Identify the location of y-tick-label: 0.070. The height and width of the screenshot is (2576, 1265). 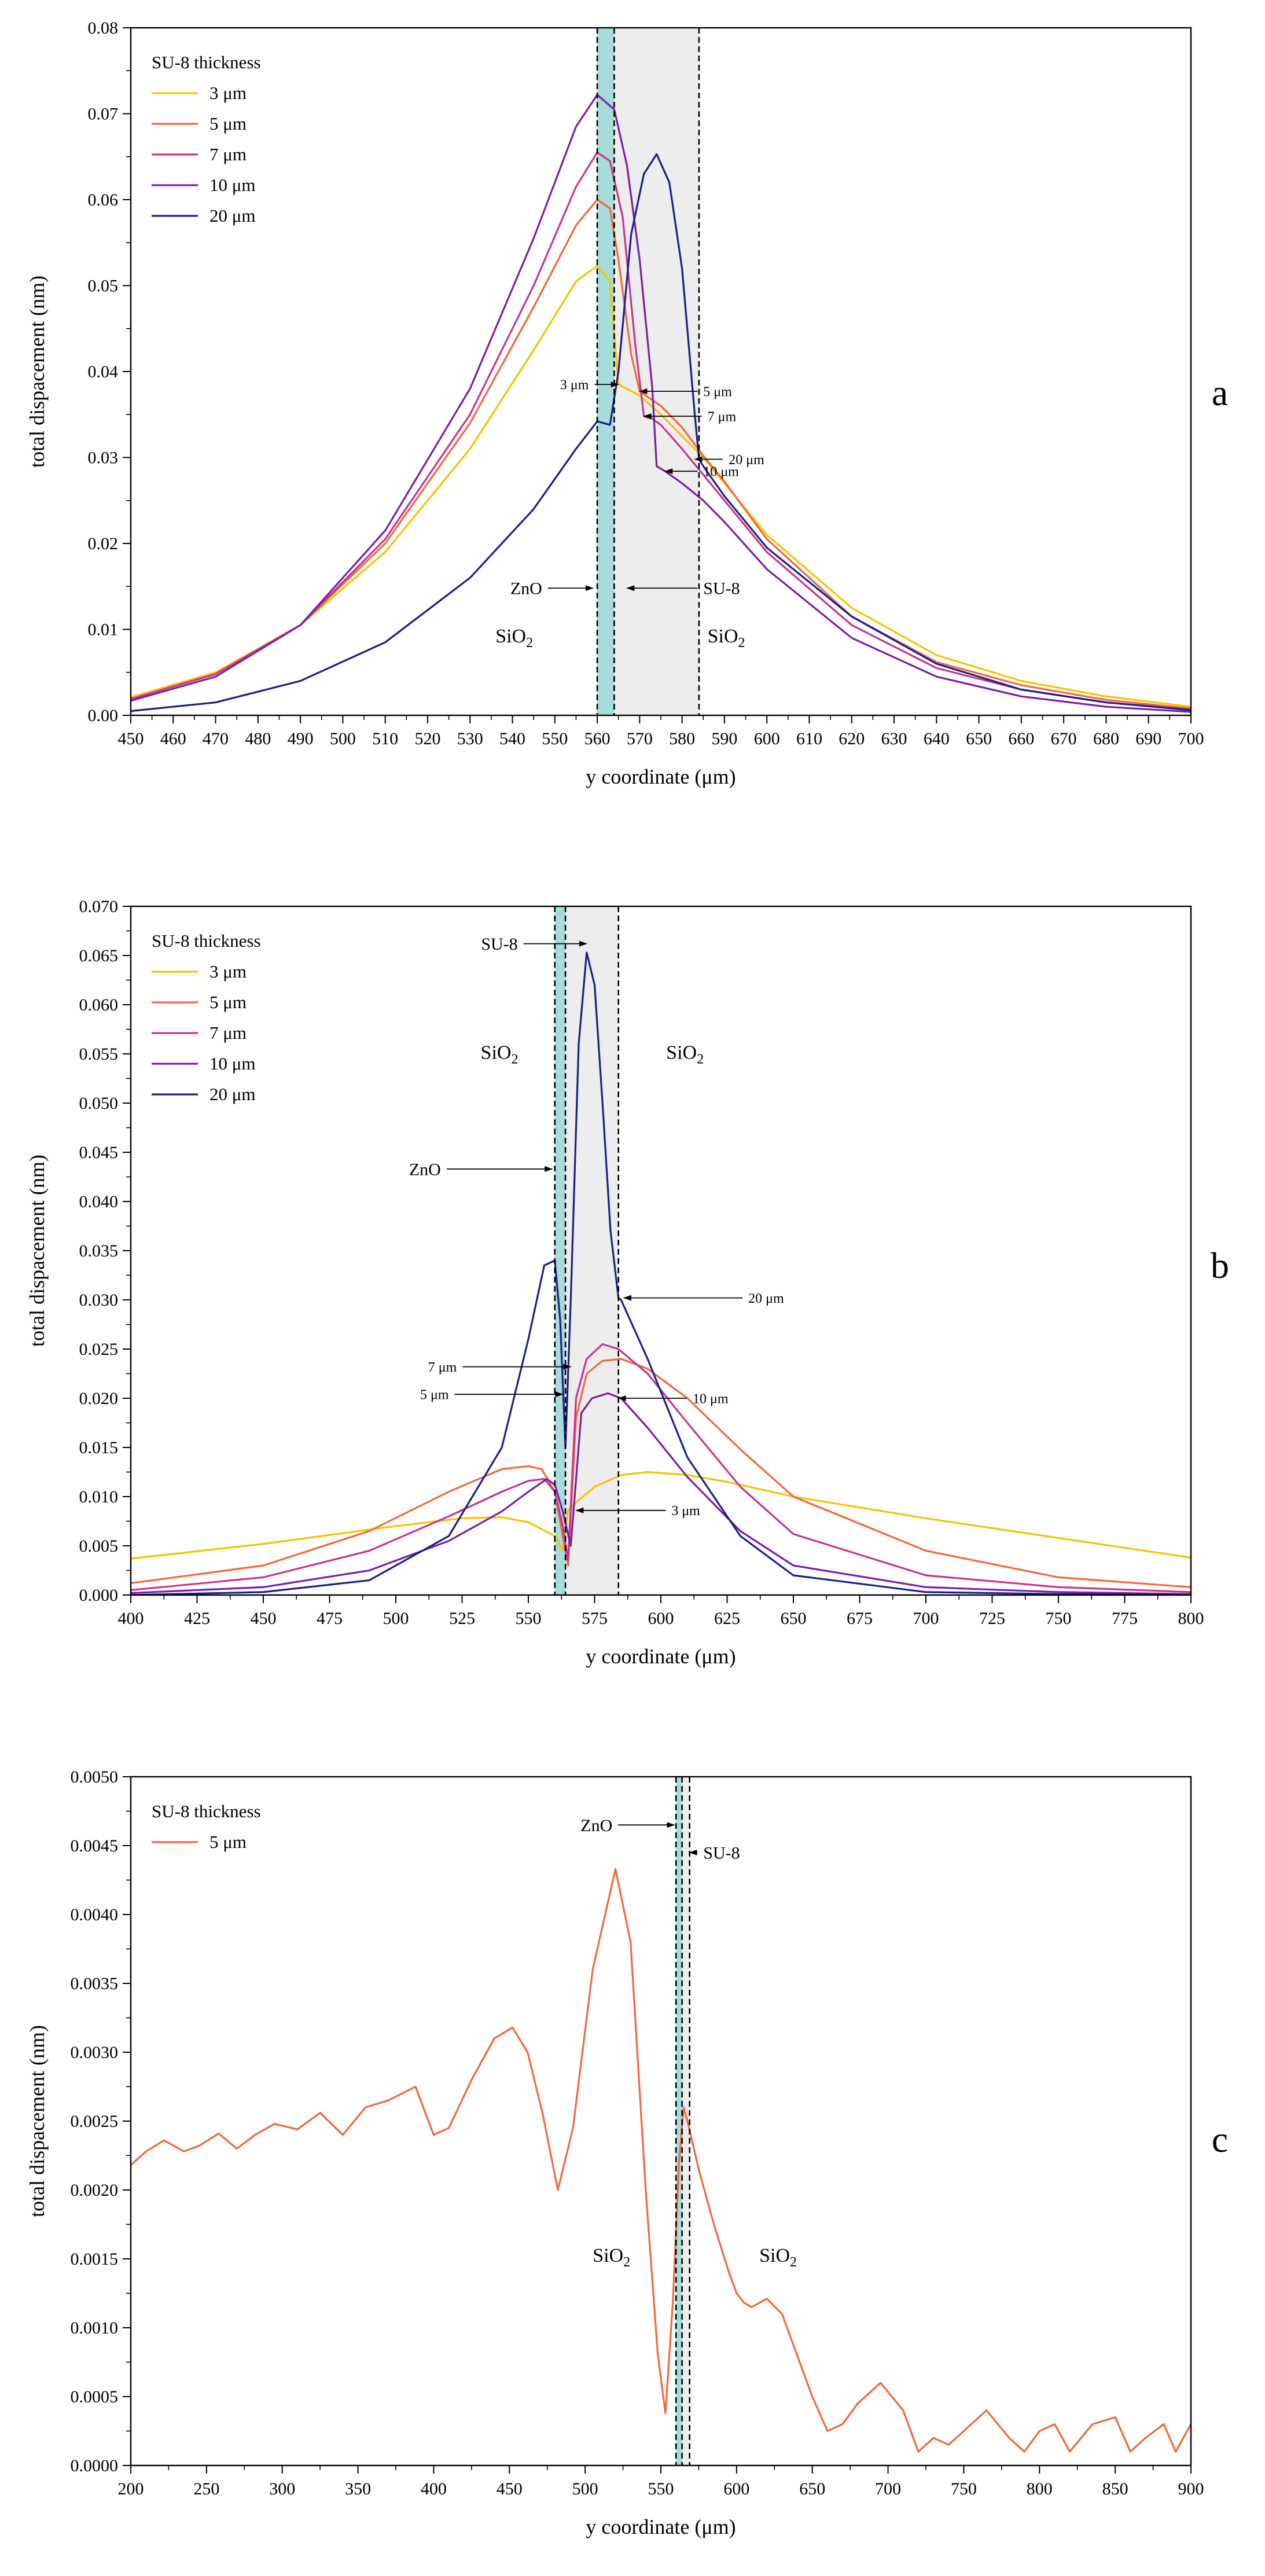
(99, 906).